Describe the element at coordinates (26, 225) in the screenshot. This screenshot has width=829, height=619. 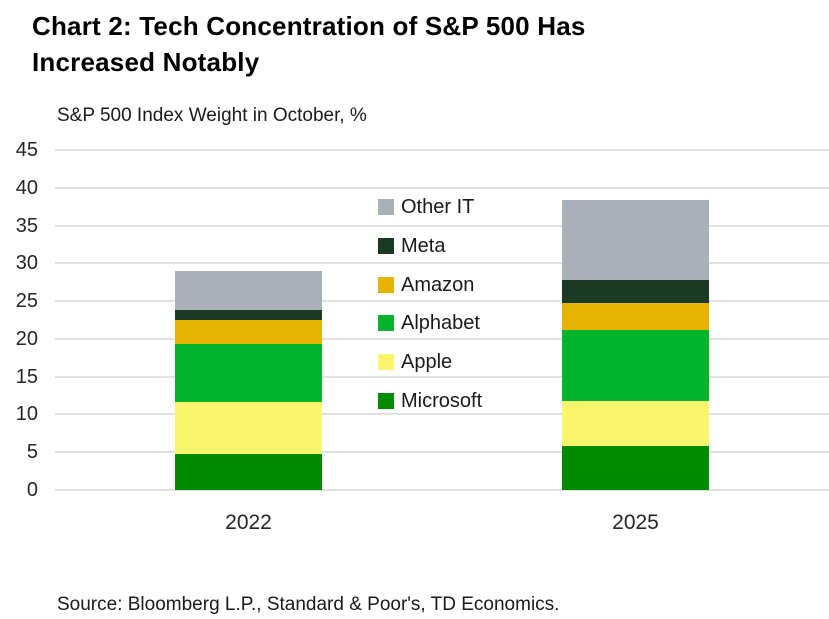
I see `y-axis-tick-35: 35` at that location.